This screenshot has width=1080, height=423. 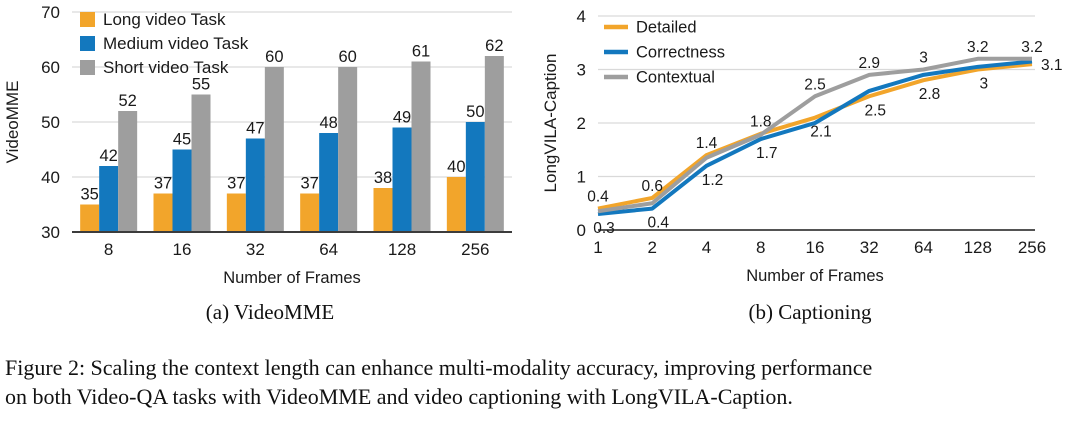 What do you see at coordinates (581, 177) in the screenshot?
I see `y-tick-label: 1` at bounding box center [581, 177].